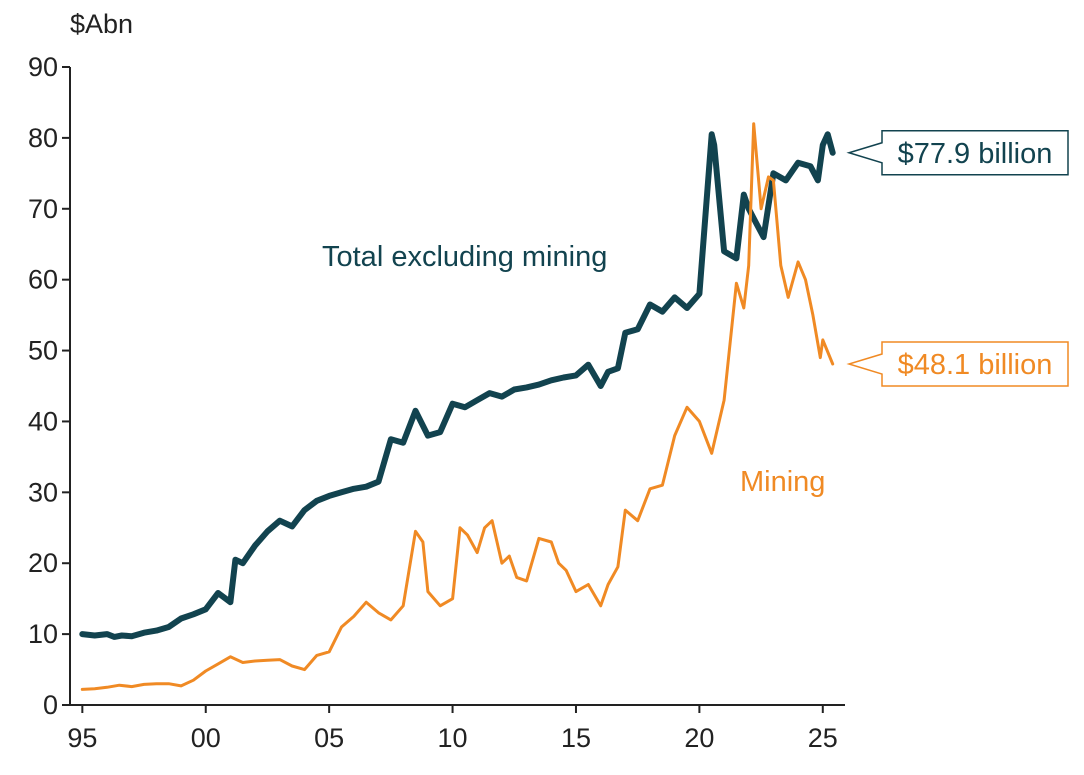 This screenshot has width=1084, height=775. I want to click on x-tick-label: 10, so click(453, 738).